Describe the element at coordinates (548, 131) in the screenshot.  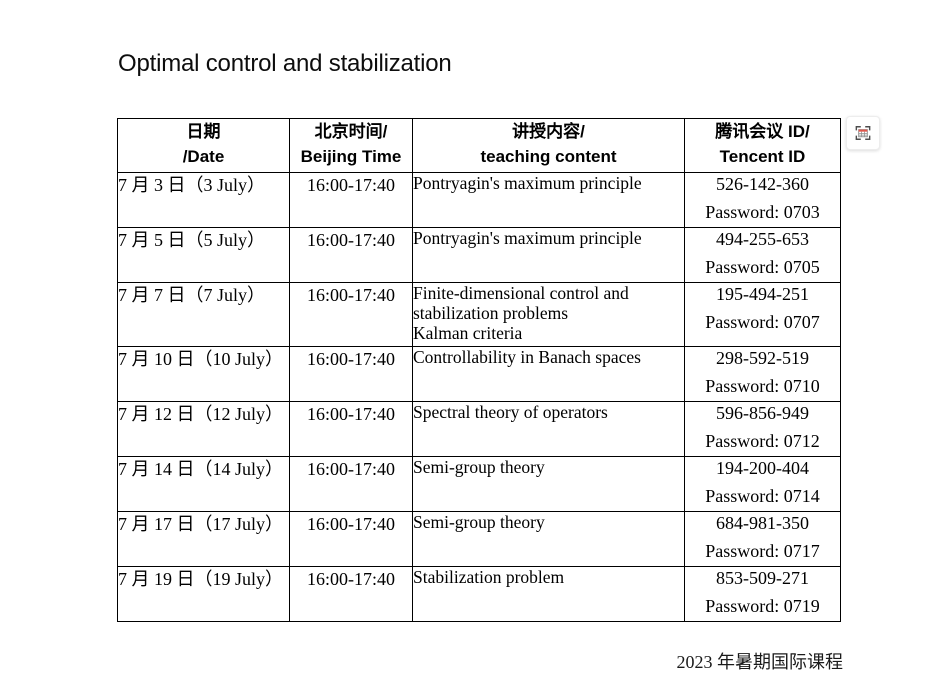
I see `header-content-line1: 讲授内容/` at that location.